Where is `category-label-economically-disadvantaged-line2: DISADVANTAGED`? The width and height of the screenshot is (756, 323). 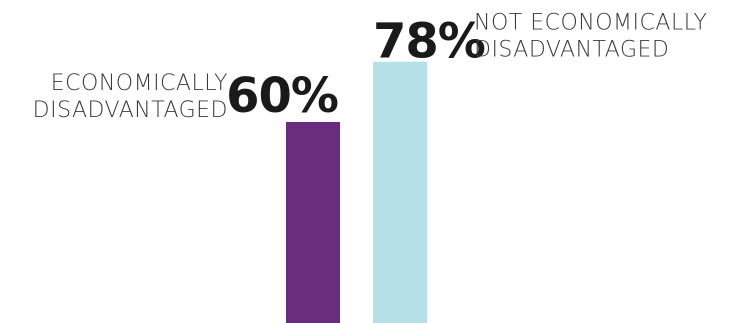 category-label-economically-disadvantaged-line2: DISADVANTAGED is located at coordinates (130, 110).